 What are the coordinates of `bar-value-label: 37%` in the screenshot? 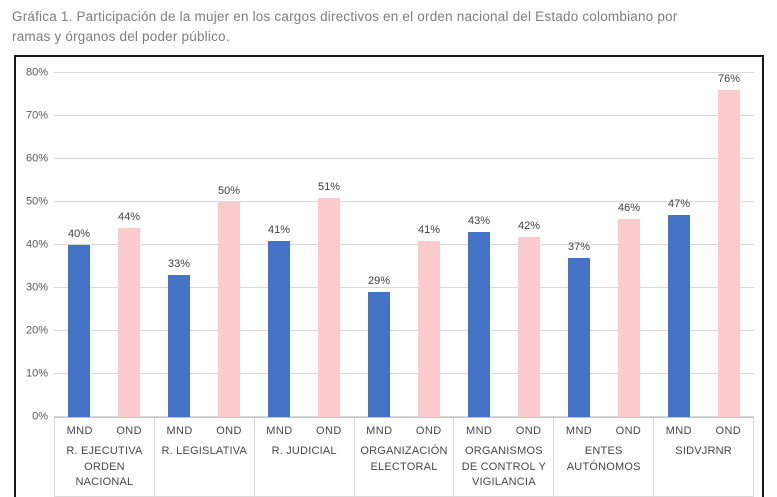 It's located at (579, 247).